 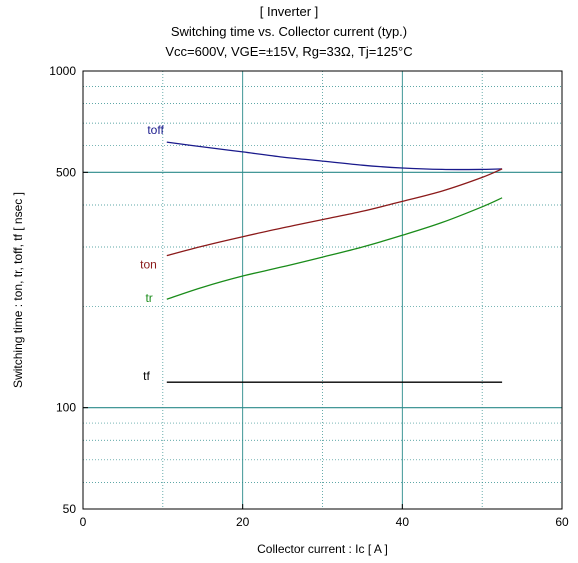 What do you see at coordinates (146, 376) in the screenshot?
I see `series-label-tf: tf` at bounding box center [146, 376].